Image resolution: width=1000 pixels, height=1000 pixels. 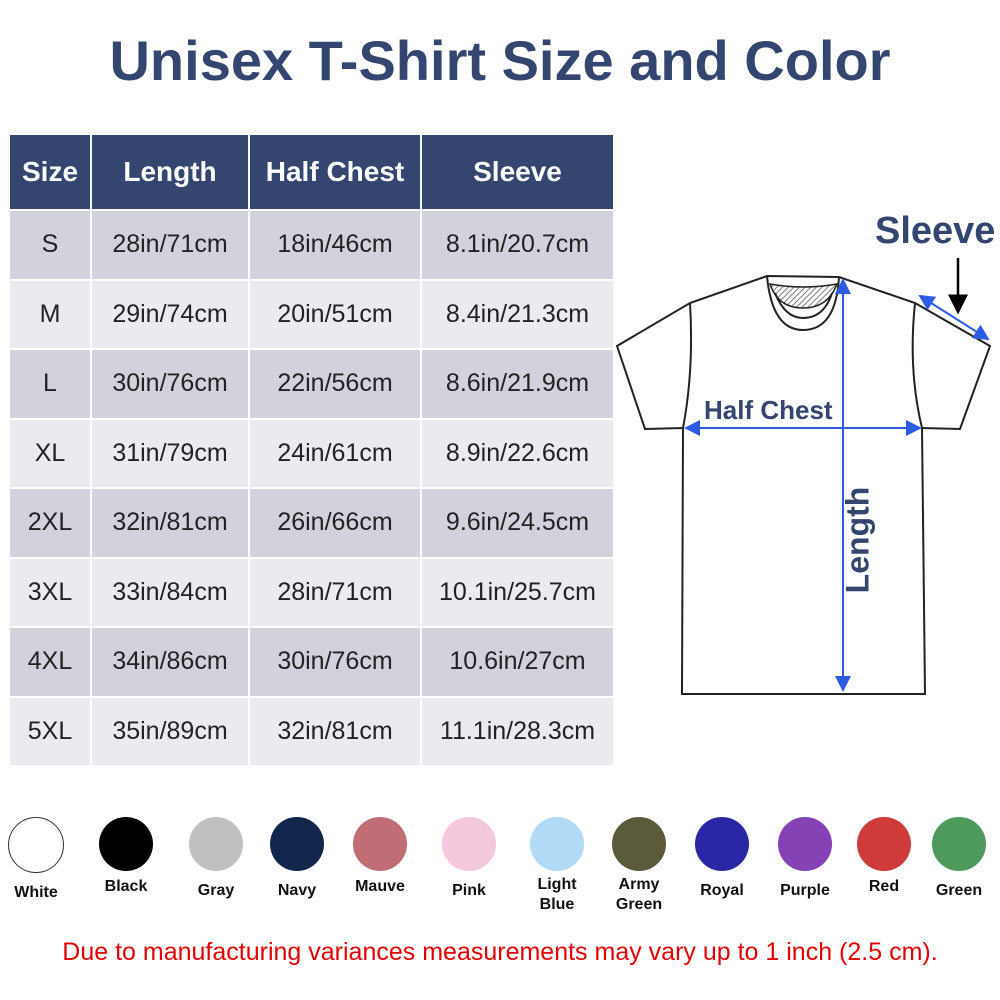 What do you see at coordinates (335, 522) in the screenshot?
I see `half-chest-cell: 26in/66cm` at bounding box center [335, 522].